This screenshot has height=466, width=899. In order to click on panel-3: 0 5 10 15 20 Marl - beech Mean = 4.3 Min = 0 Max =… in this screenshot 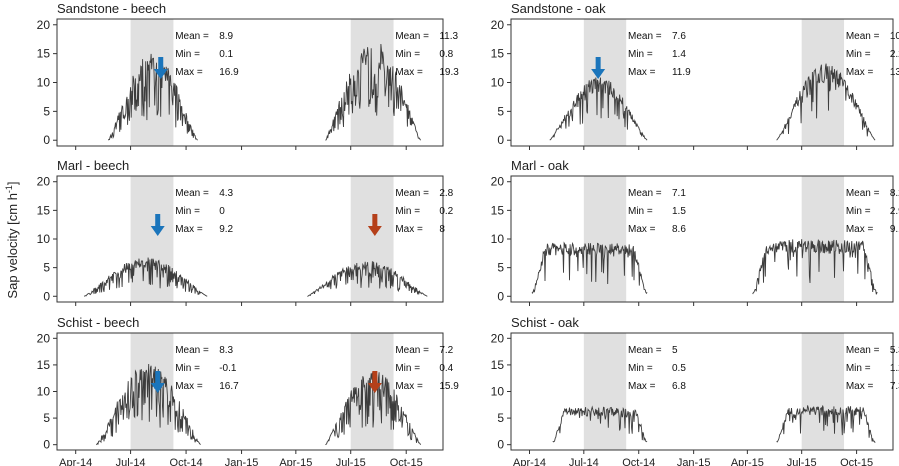, I will do `click(245, 232)`.